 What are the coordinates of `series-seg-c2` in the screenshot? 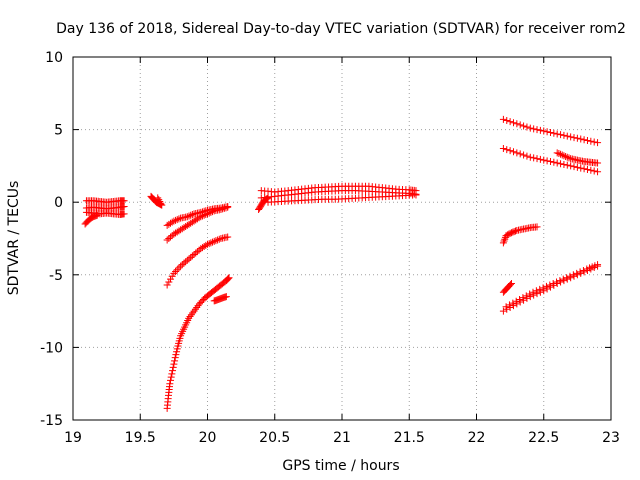 It's located at (197, 223).